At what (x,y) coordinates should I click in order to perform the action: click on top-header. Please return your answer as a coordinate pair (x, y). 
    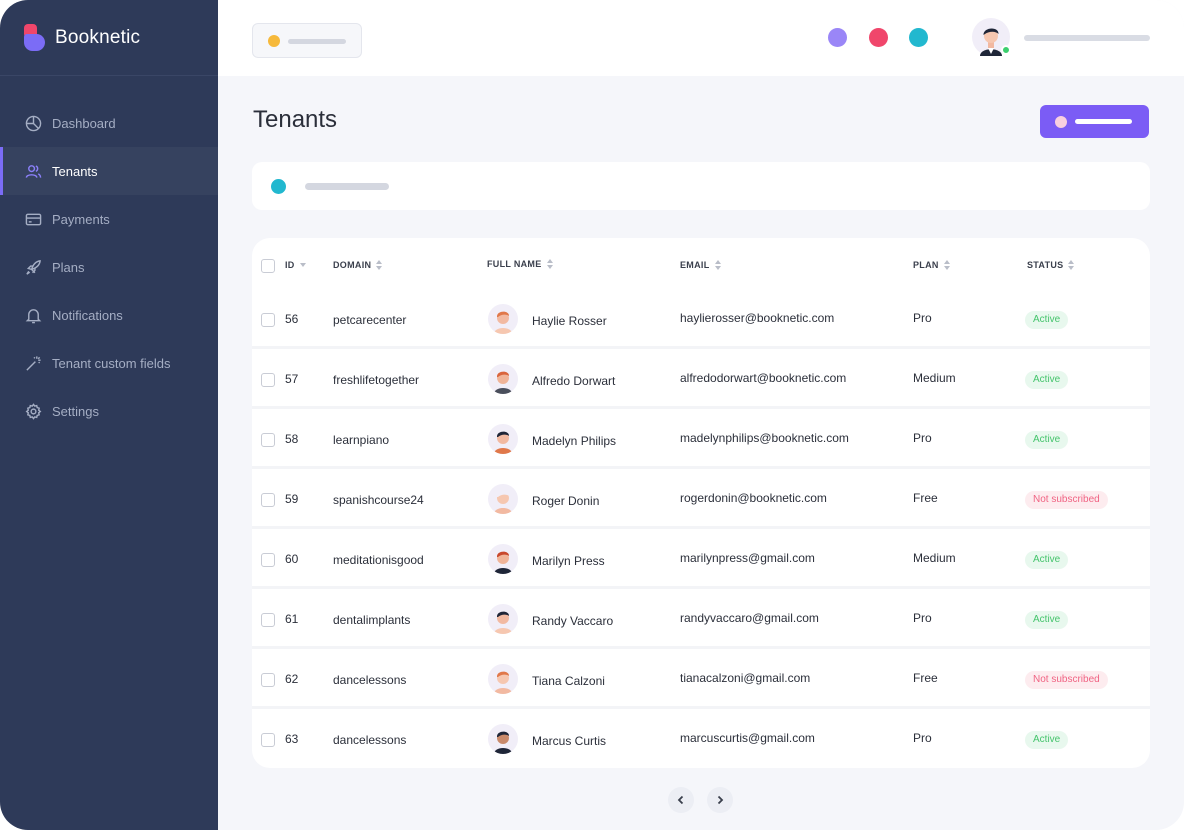
    Looking at the image, I should click on (701, 38).